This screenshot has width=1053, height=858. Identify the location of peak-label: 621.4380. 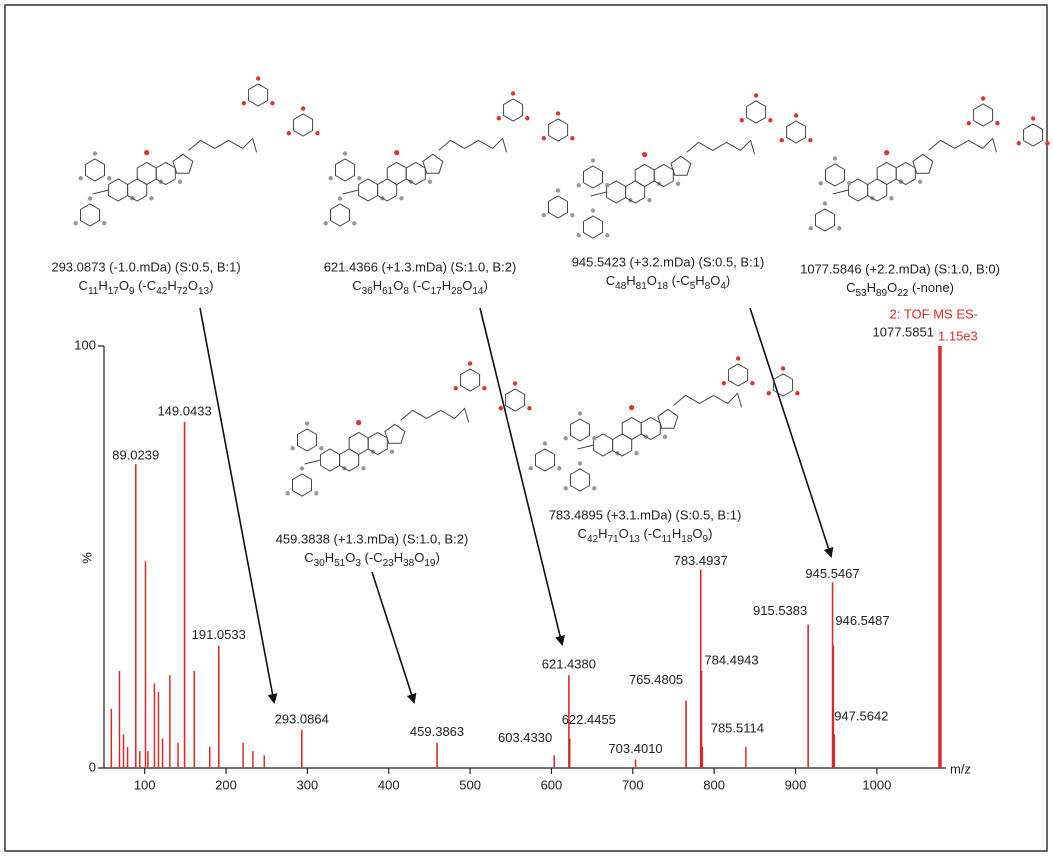
(569, 664).